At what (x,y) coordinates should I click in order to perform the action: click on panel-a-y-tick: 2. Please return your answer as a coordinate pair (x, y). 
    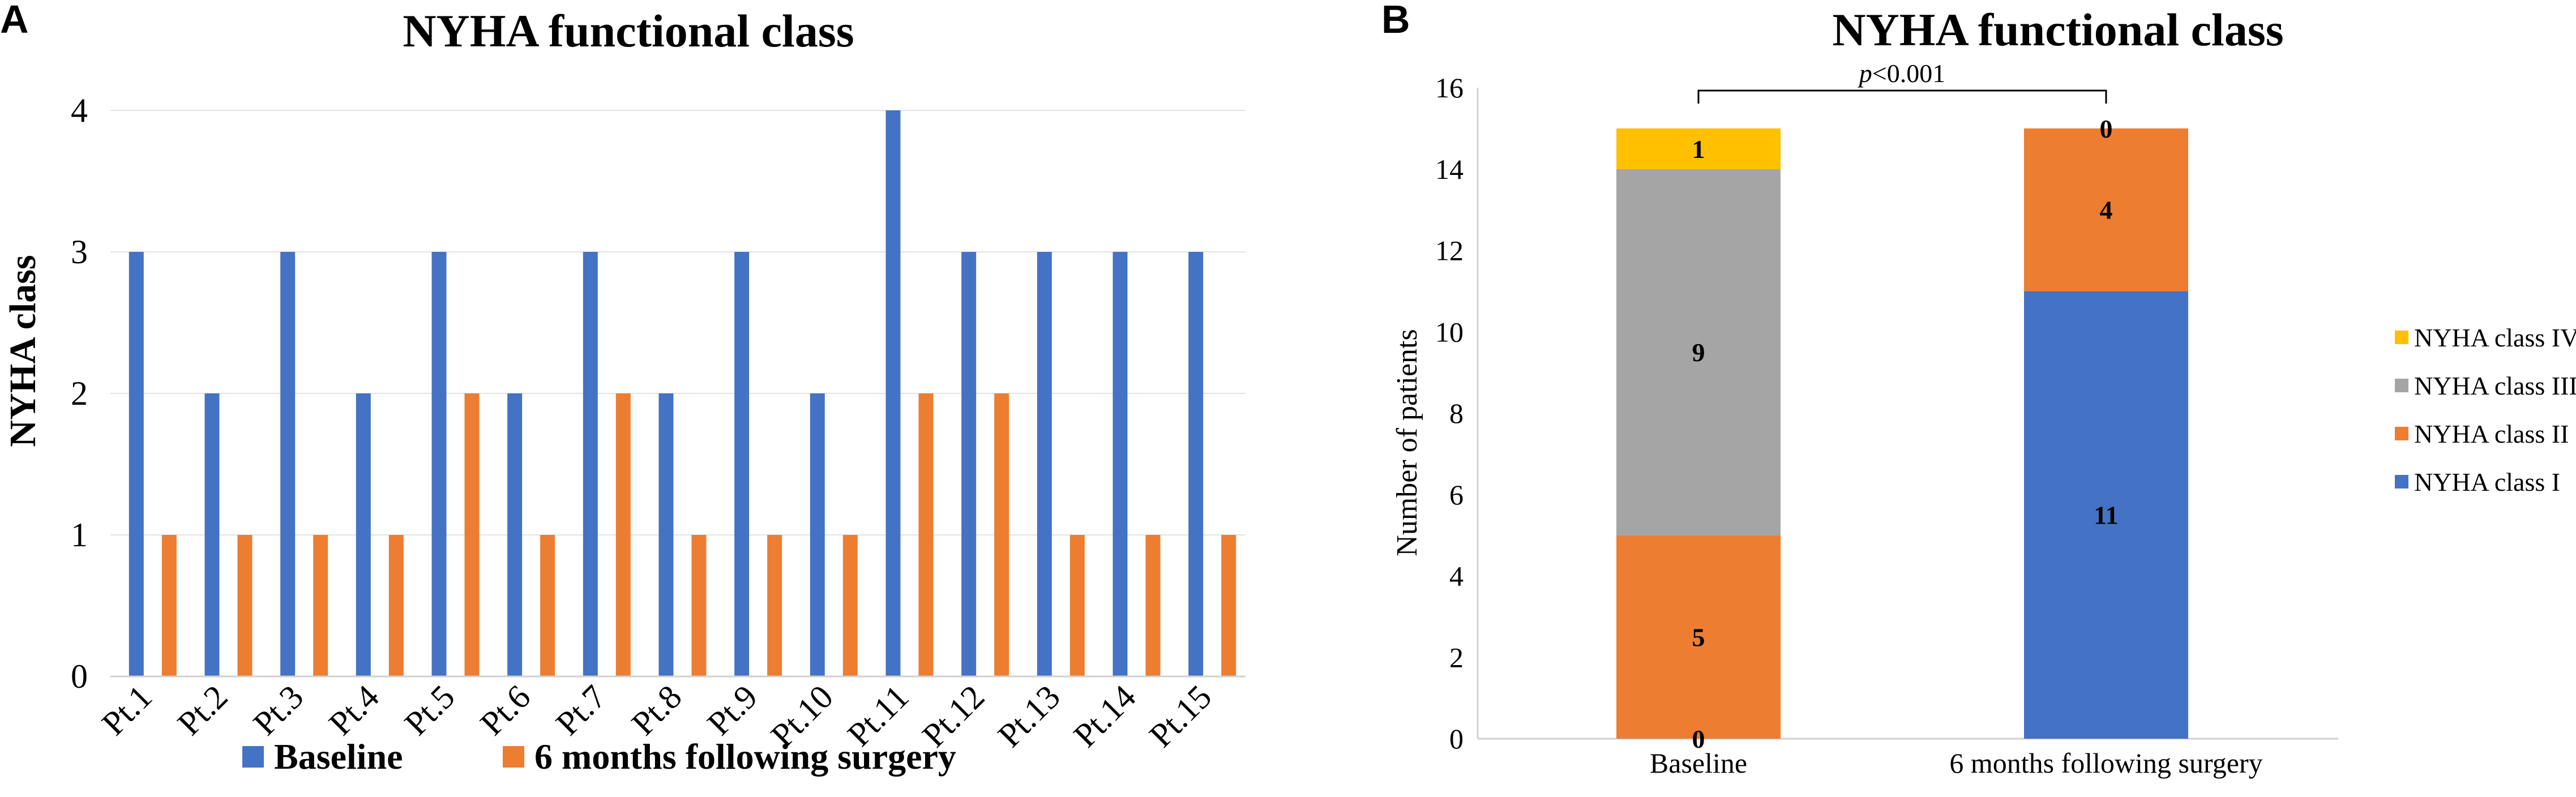
    Looking at the image, I should click on (79, 393).